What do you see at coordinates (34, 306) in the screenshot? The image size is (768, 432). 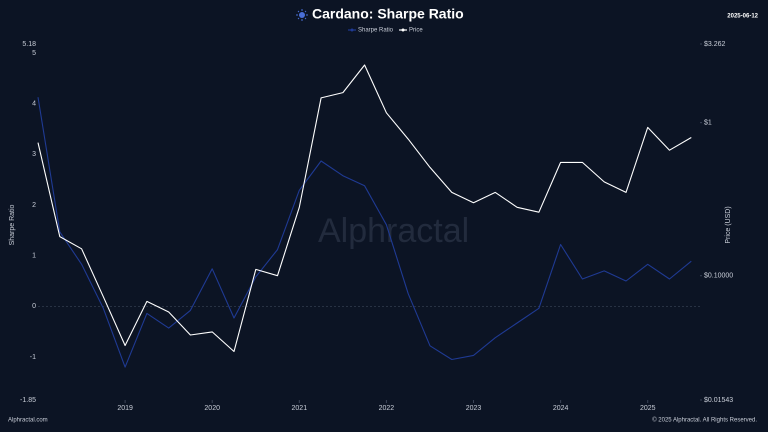 I see `y-tick-label: 0` at bounding box center [34, 306].